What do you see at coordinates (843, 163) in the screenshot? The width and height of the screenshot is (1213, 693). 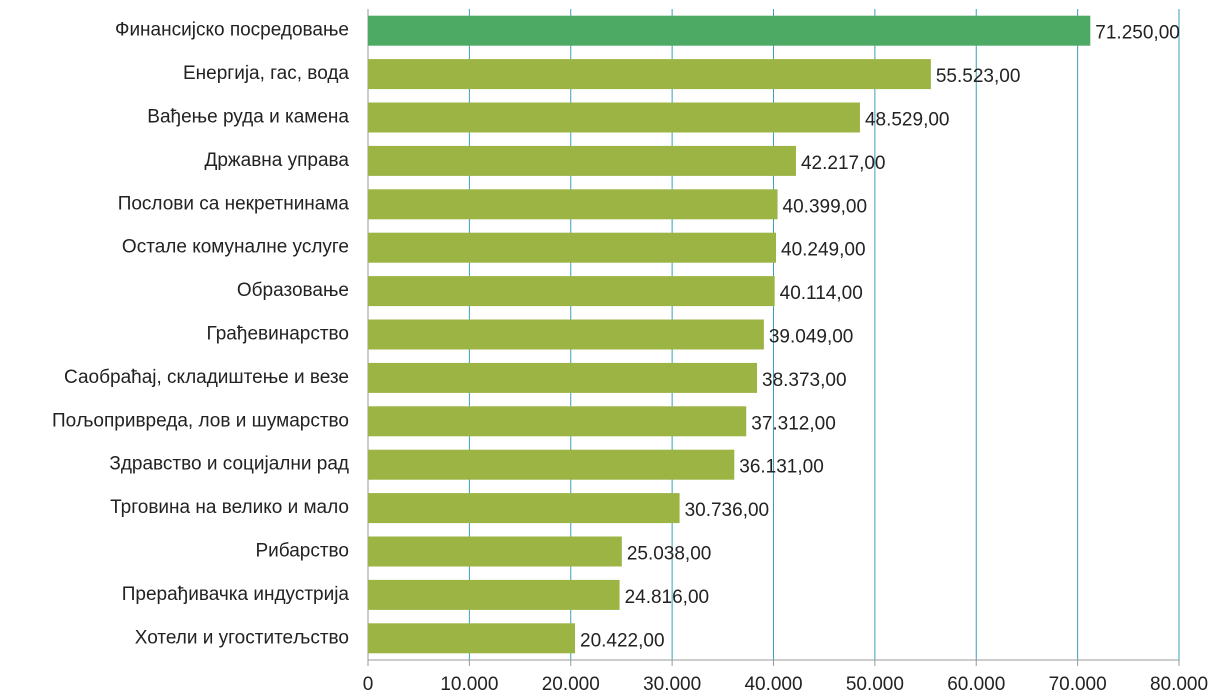 I see `data-label: 42.217,00` at bounding box center [843, 163].